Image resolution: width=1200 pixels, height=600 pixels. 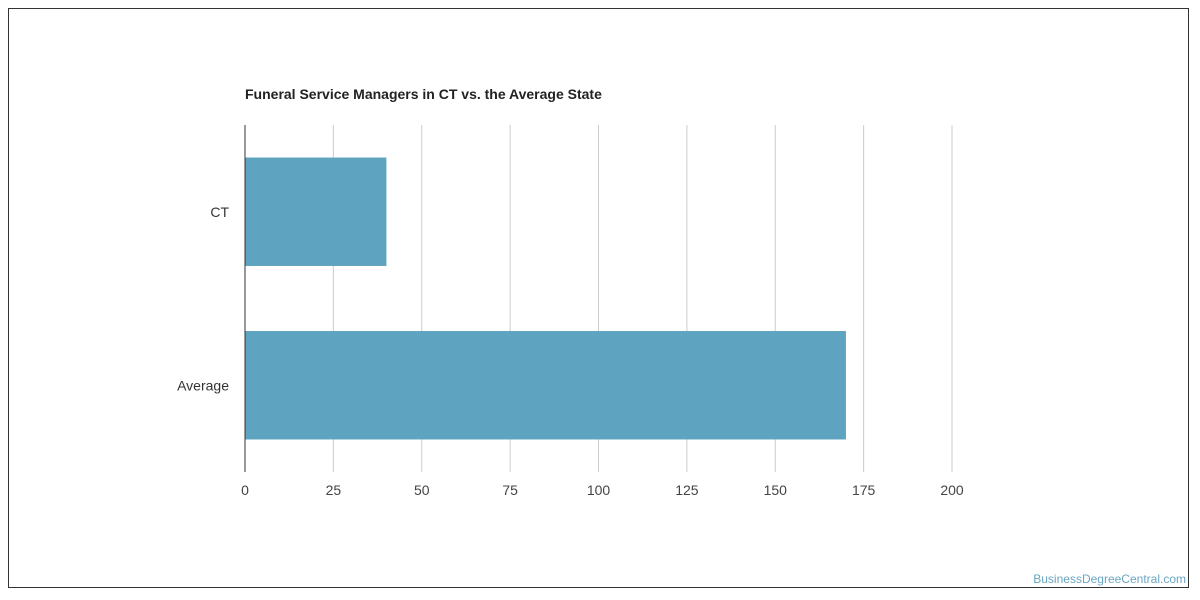 I want to click on x-tick-label-100: 100, so click(x=599, y=490).